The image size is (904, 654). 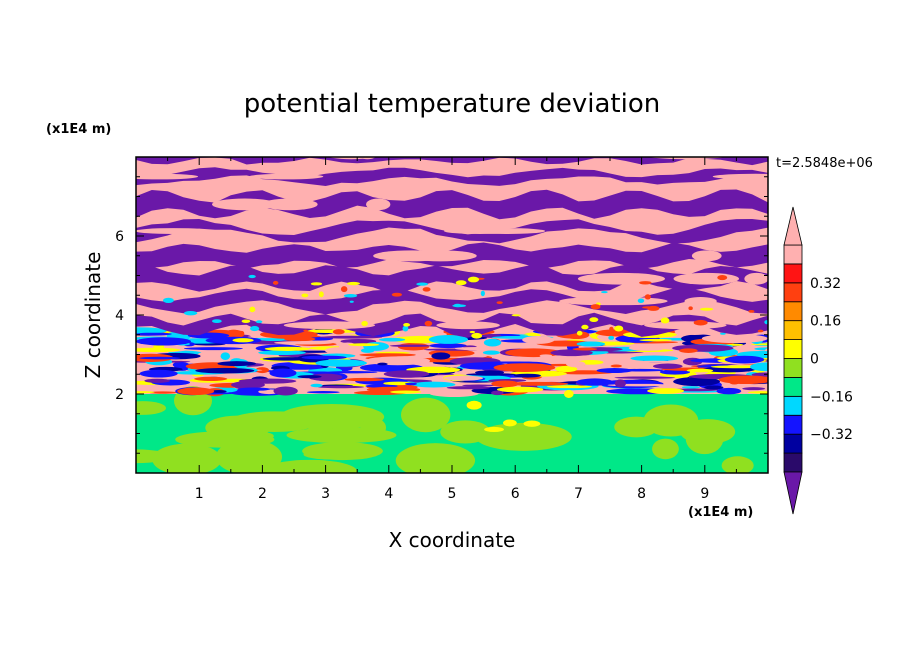 I want to click on colorbar-tick-label: 0.16, so click(x=825, y=322).